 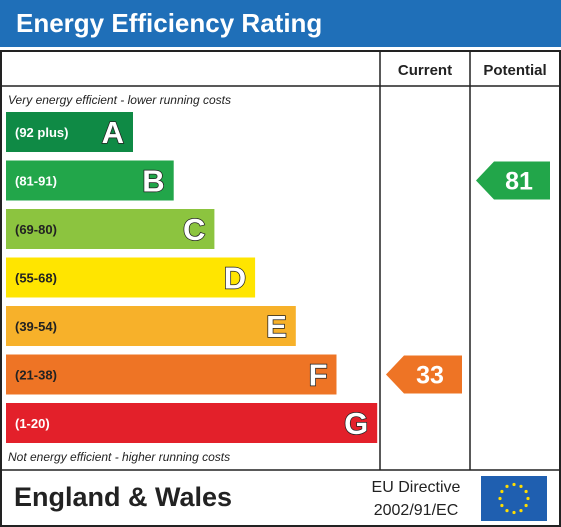 I want to click on current-rating-arrow, so click(x=424, y=374).